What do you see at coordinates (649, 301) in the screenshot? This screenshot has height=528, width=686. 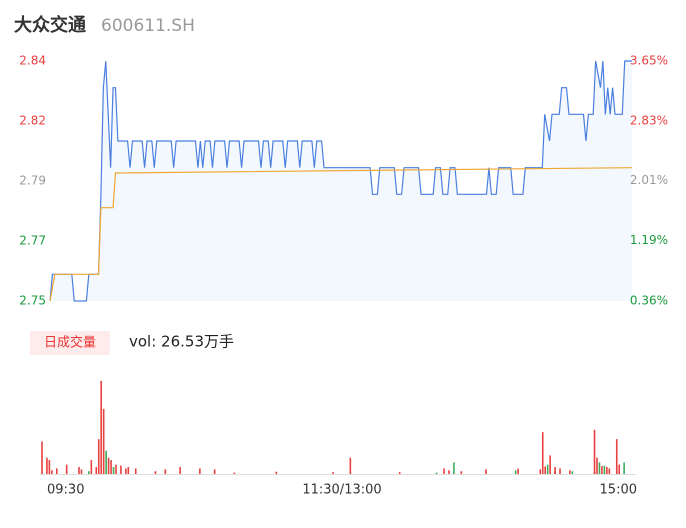 I see `y2-tick-label: 0.36%` at bounding box center [649, 301].